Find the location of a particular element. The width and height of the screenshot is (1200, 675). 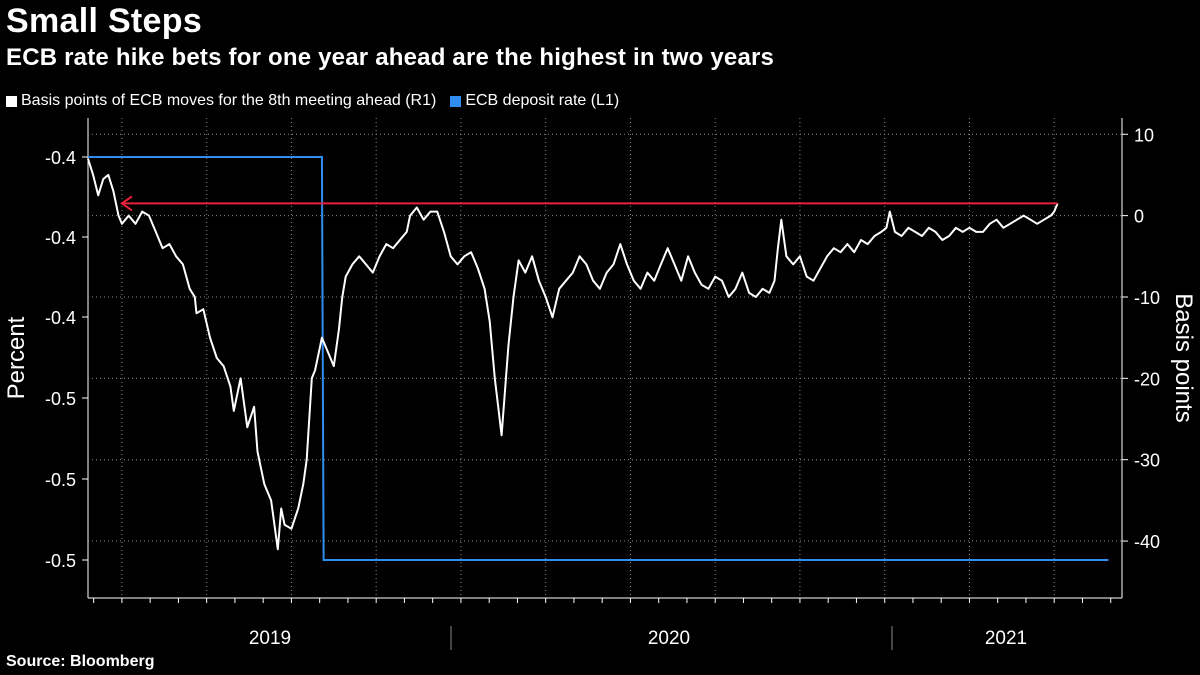

legend-swatch-blue is located at coordinates (456, 101).